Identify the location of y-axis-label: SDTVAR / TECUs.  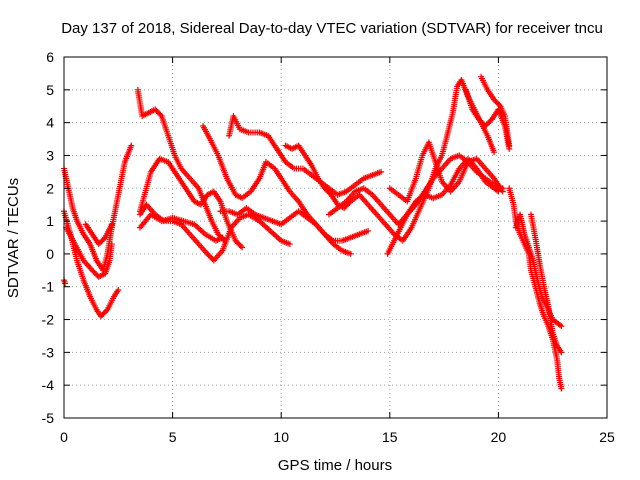
(13, 238).